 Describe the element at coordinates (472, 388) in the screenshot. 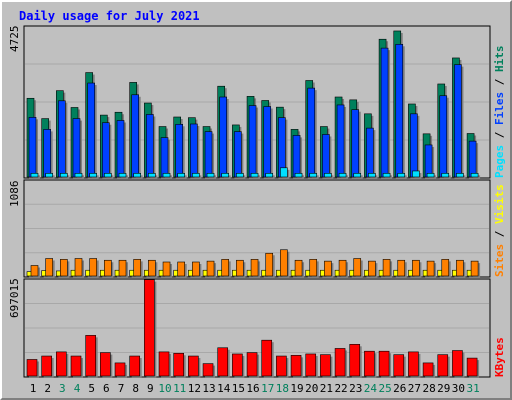

I see `x-tick-label-31: 31` at that location.